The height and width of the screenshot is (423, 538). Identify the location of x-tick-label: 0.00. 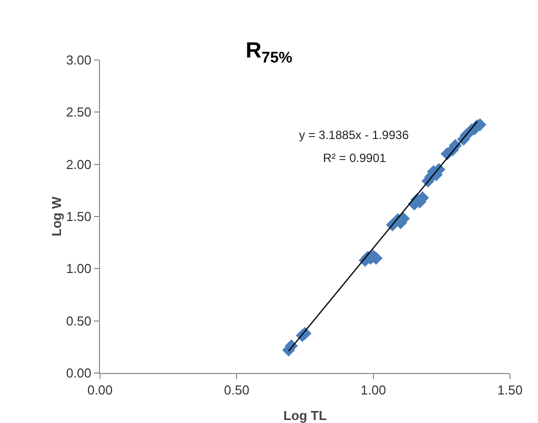
(100, 390).